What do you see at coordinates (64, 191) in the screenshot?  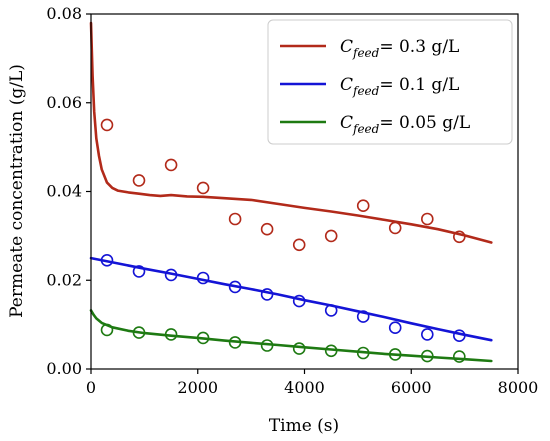 I see `y-tick-label: 0.04` at bounding box center [64, 191].